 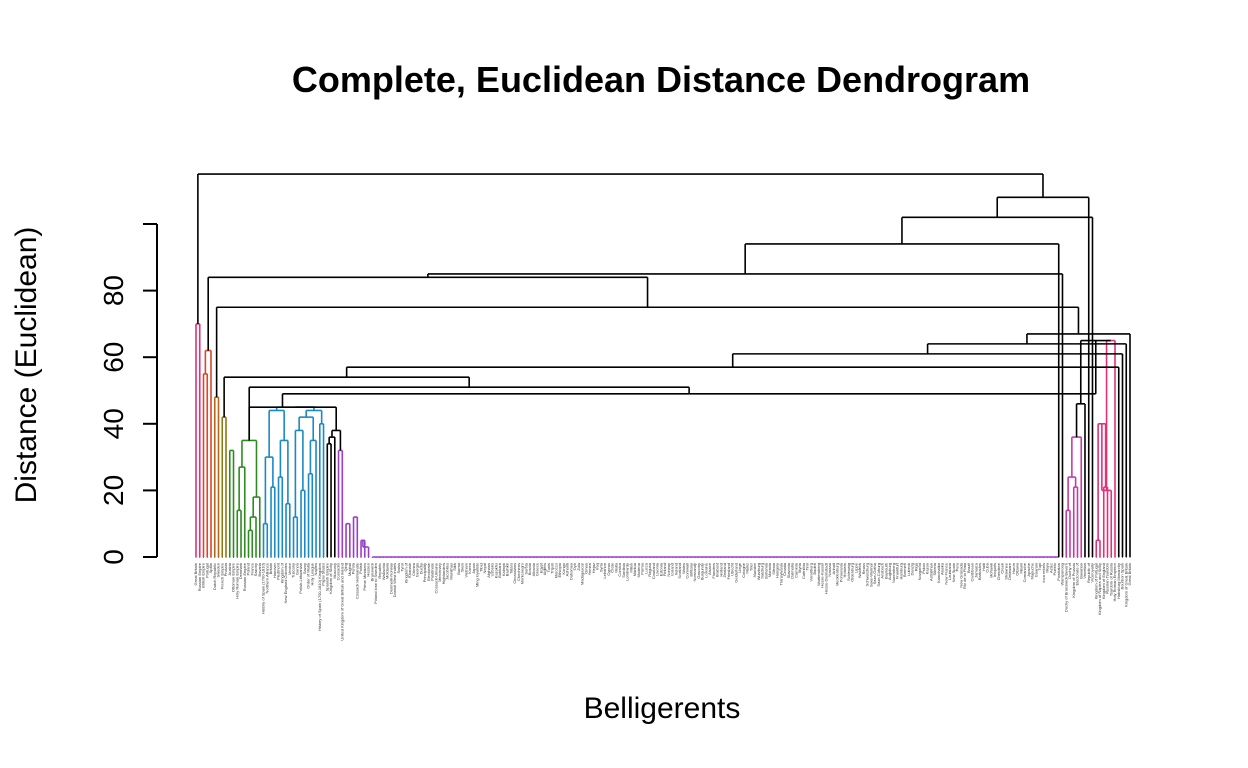 What do you see at coordinates (784, 569) in the screenshot?
I see `leaf-label: Croatia` at bounding box center [784, 569].